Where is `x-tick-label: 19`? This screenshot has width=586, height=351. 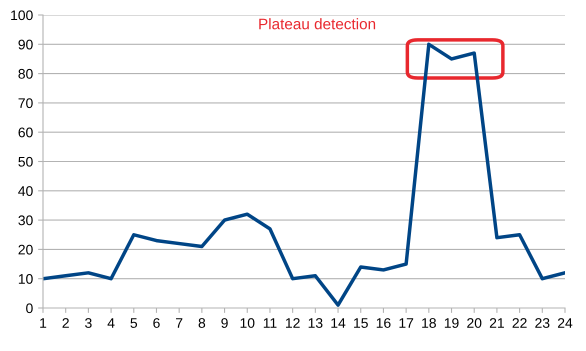 x-tick-label: 19 is located at coordinates (451, 323).